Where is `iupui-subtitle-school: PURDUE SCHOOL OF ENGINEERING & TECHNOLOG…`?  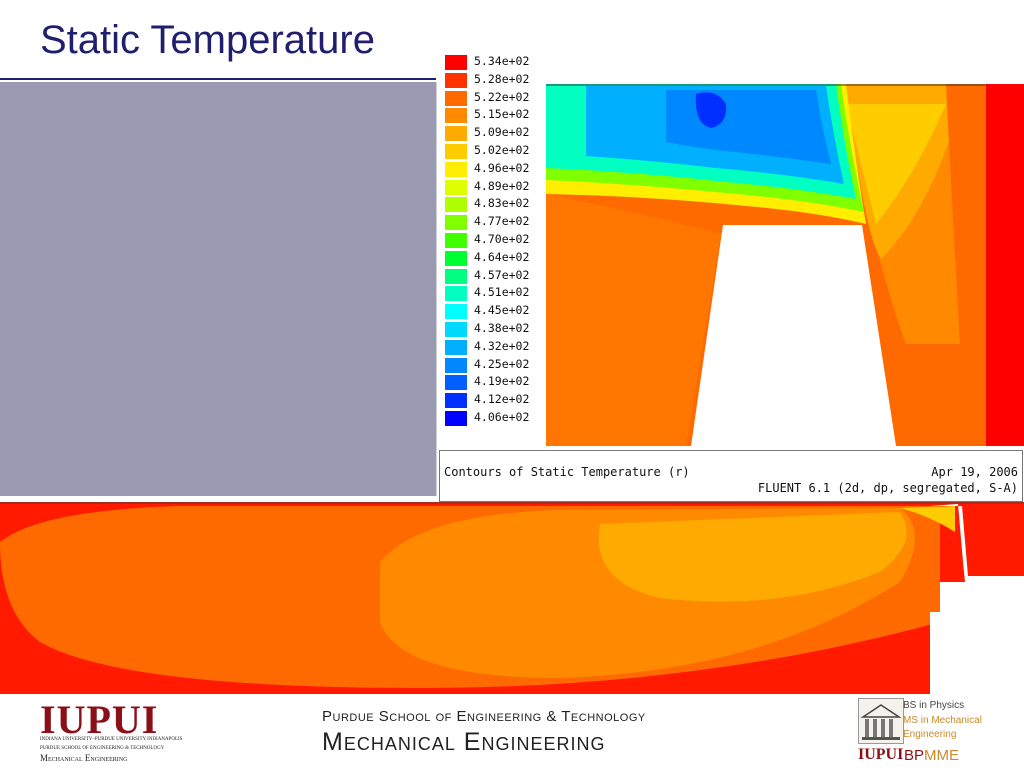
iupui-subtitle-school: PURDUE SCHOOL OF ENGINEERING & TECHNOLOG… is located at coordinates (102, 748).